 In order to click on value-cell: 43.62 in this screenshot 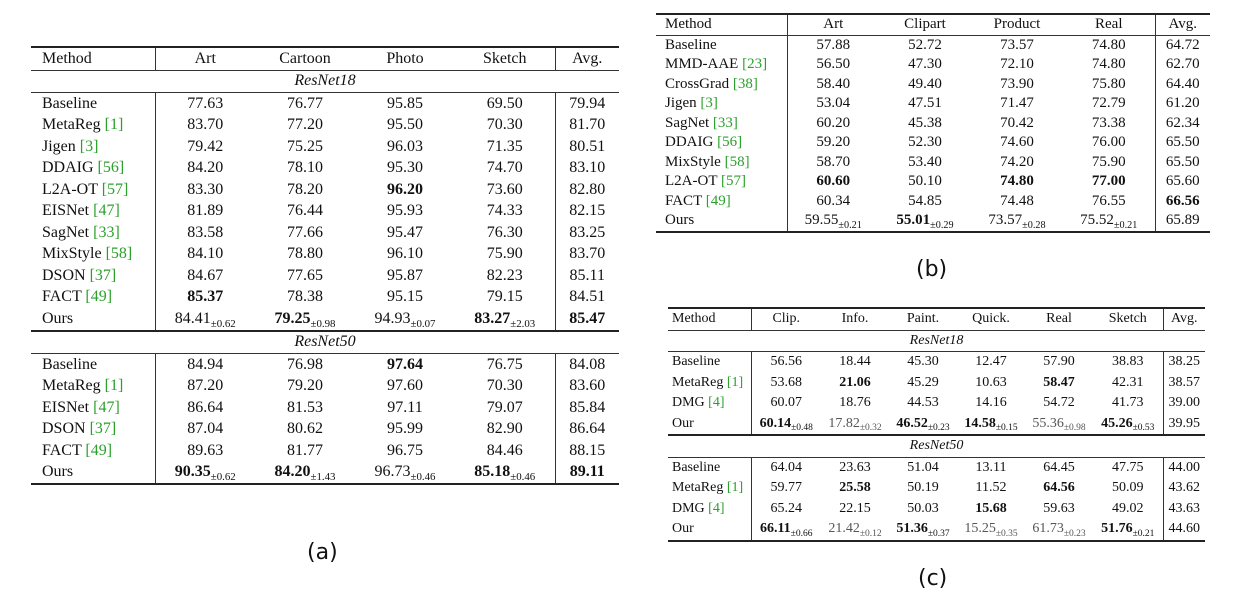, I will do `click(1183, 488)`.